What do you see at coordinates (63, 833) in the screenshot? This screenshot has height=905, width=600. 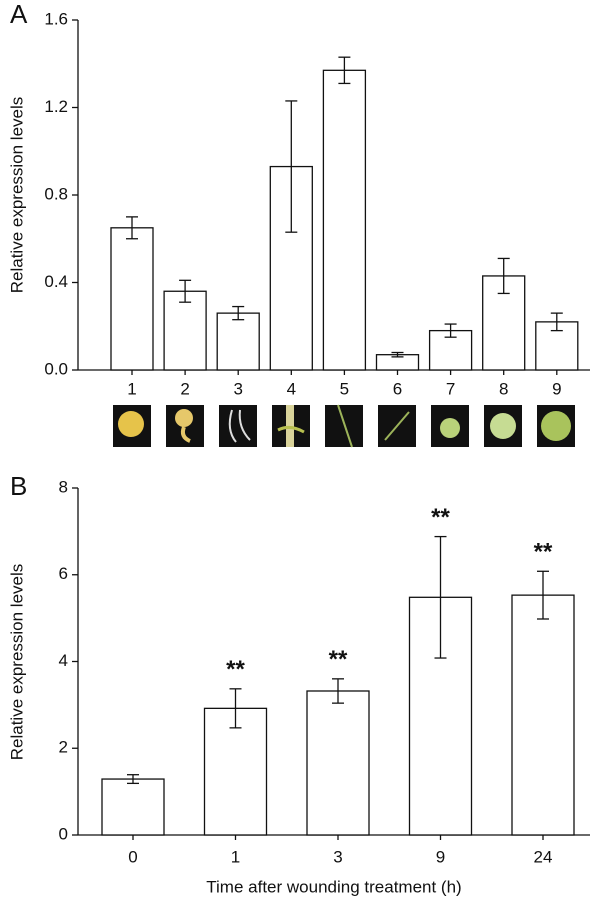 I see `y-tick-label: 0` at bounding box center [63, 833].